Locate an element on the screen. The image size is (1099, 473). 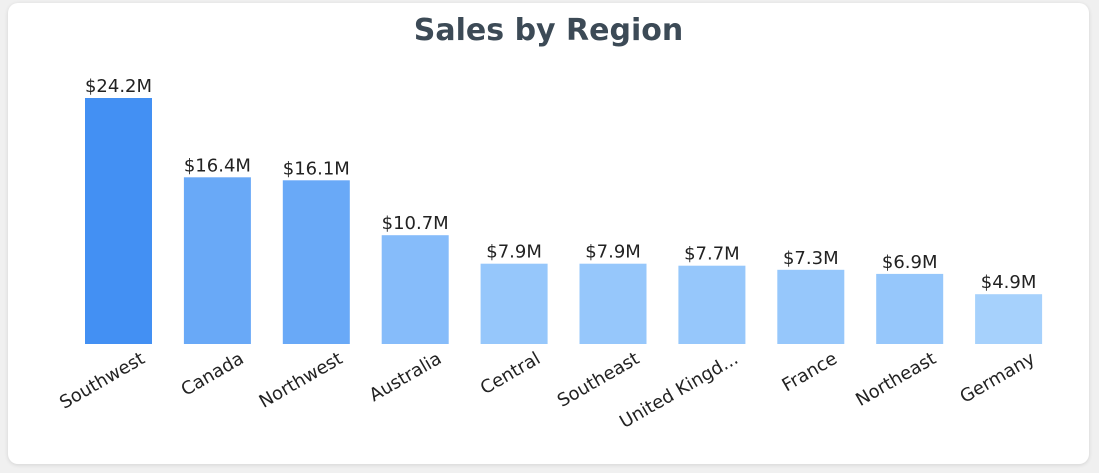
bar-value-label: $7.7M is located at coordinates (712, 254).